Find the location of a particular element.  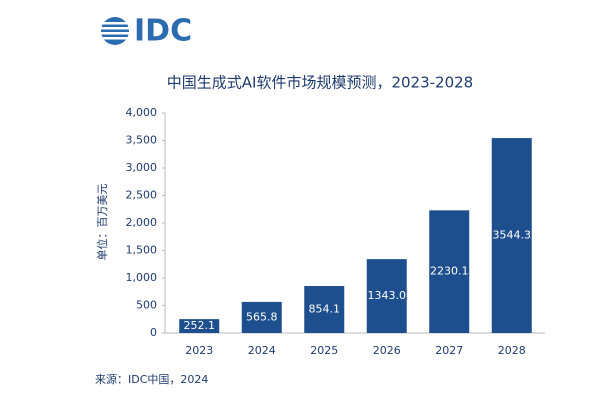

logo-mark is located at coordinates (115, 31).